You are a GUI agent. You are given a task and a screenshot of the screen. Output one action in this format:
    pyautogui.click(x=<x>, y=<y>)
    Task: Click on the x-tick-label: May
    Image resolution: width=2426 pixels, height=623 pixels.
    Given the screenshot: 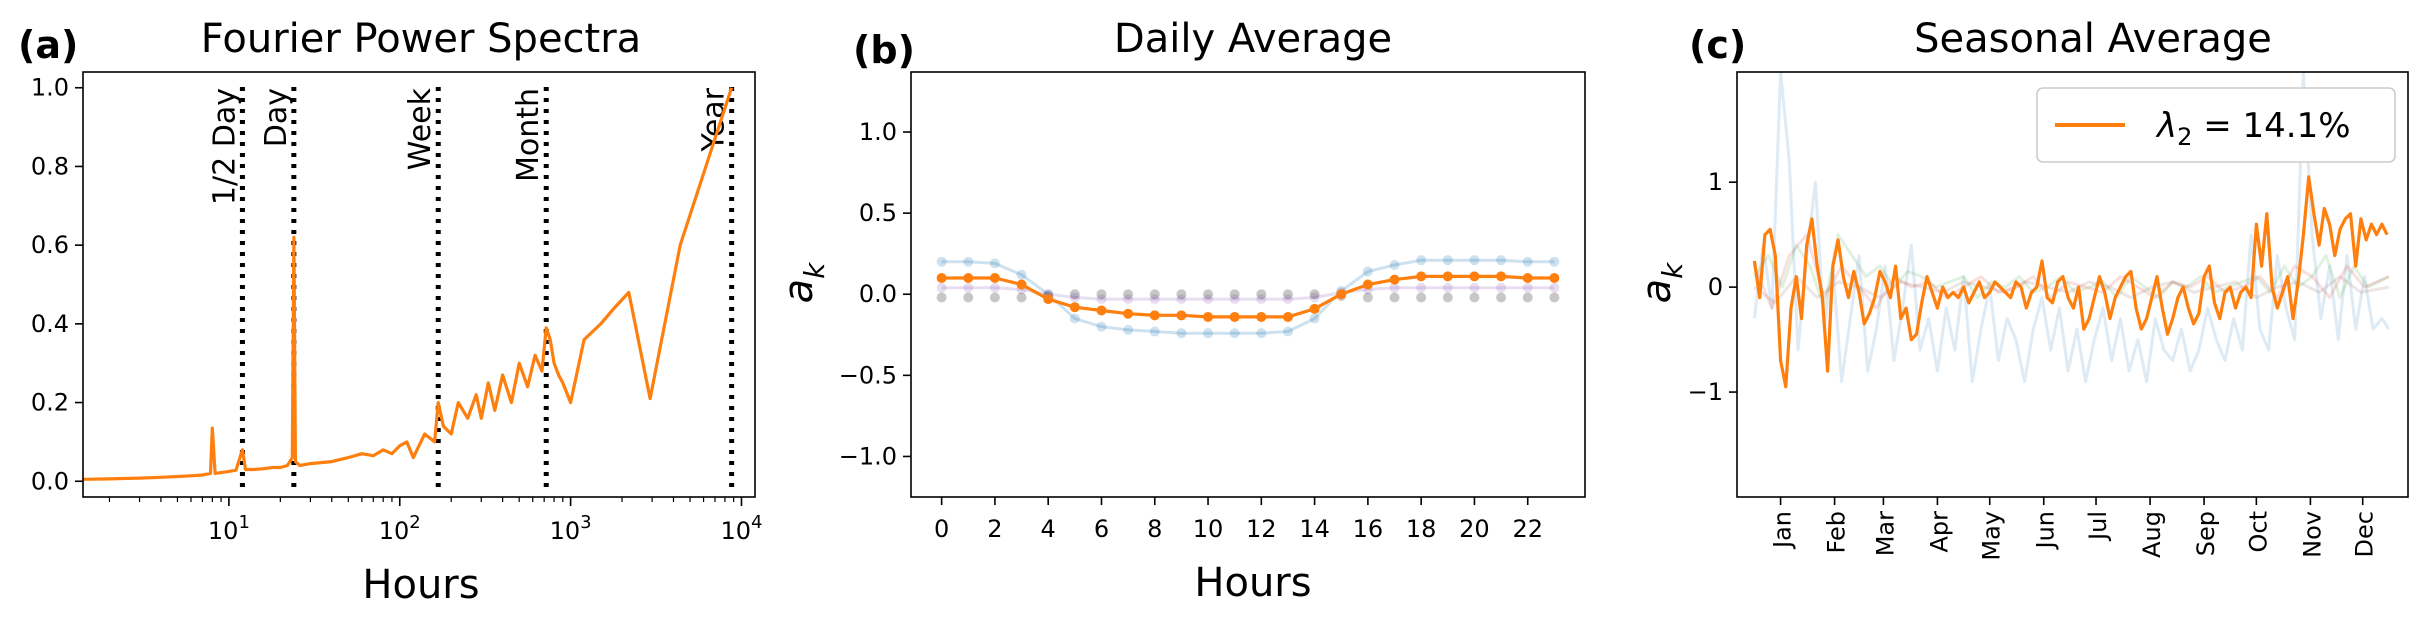 What is the action you would take?
    pyautogui.click(x=1992, y=536)
    